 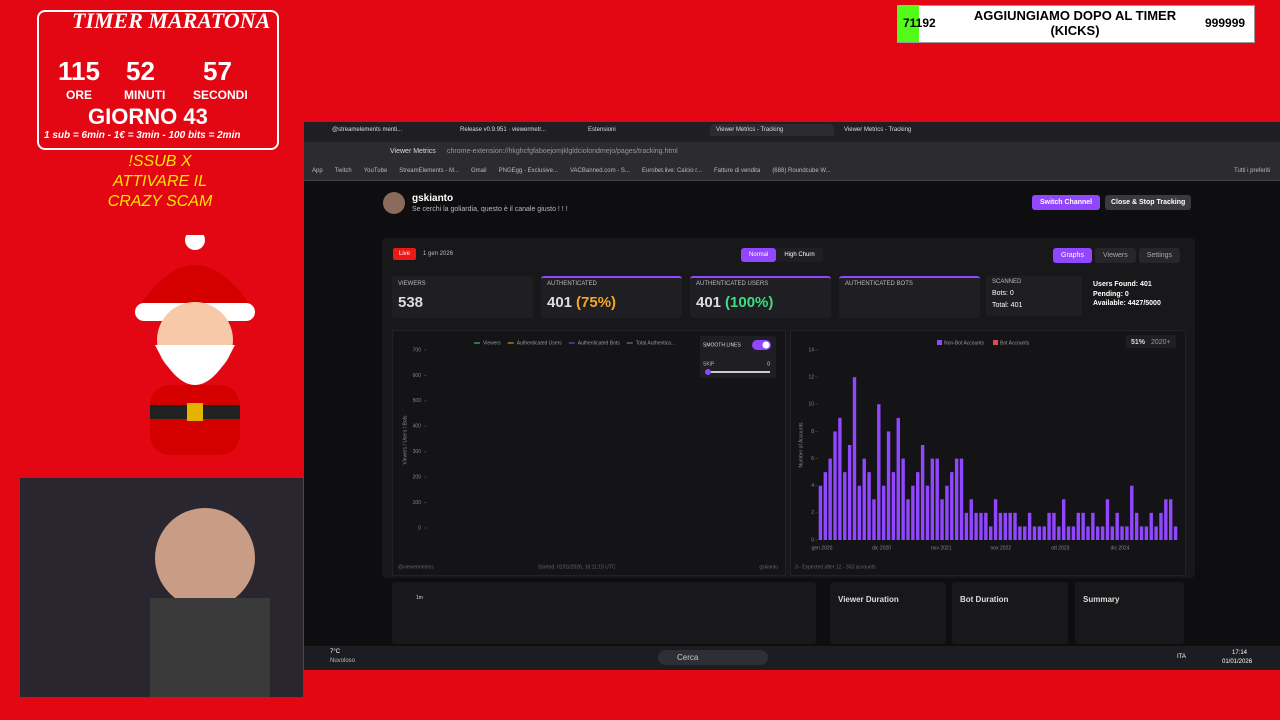 I want to click on clock-date: 01/01/2026, so click(x=1237, y=662).